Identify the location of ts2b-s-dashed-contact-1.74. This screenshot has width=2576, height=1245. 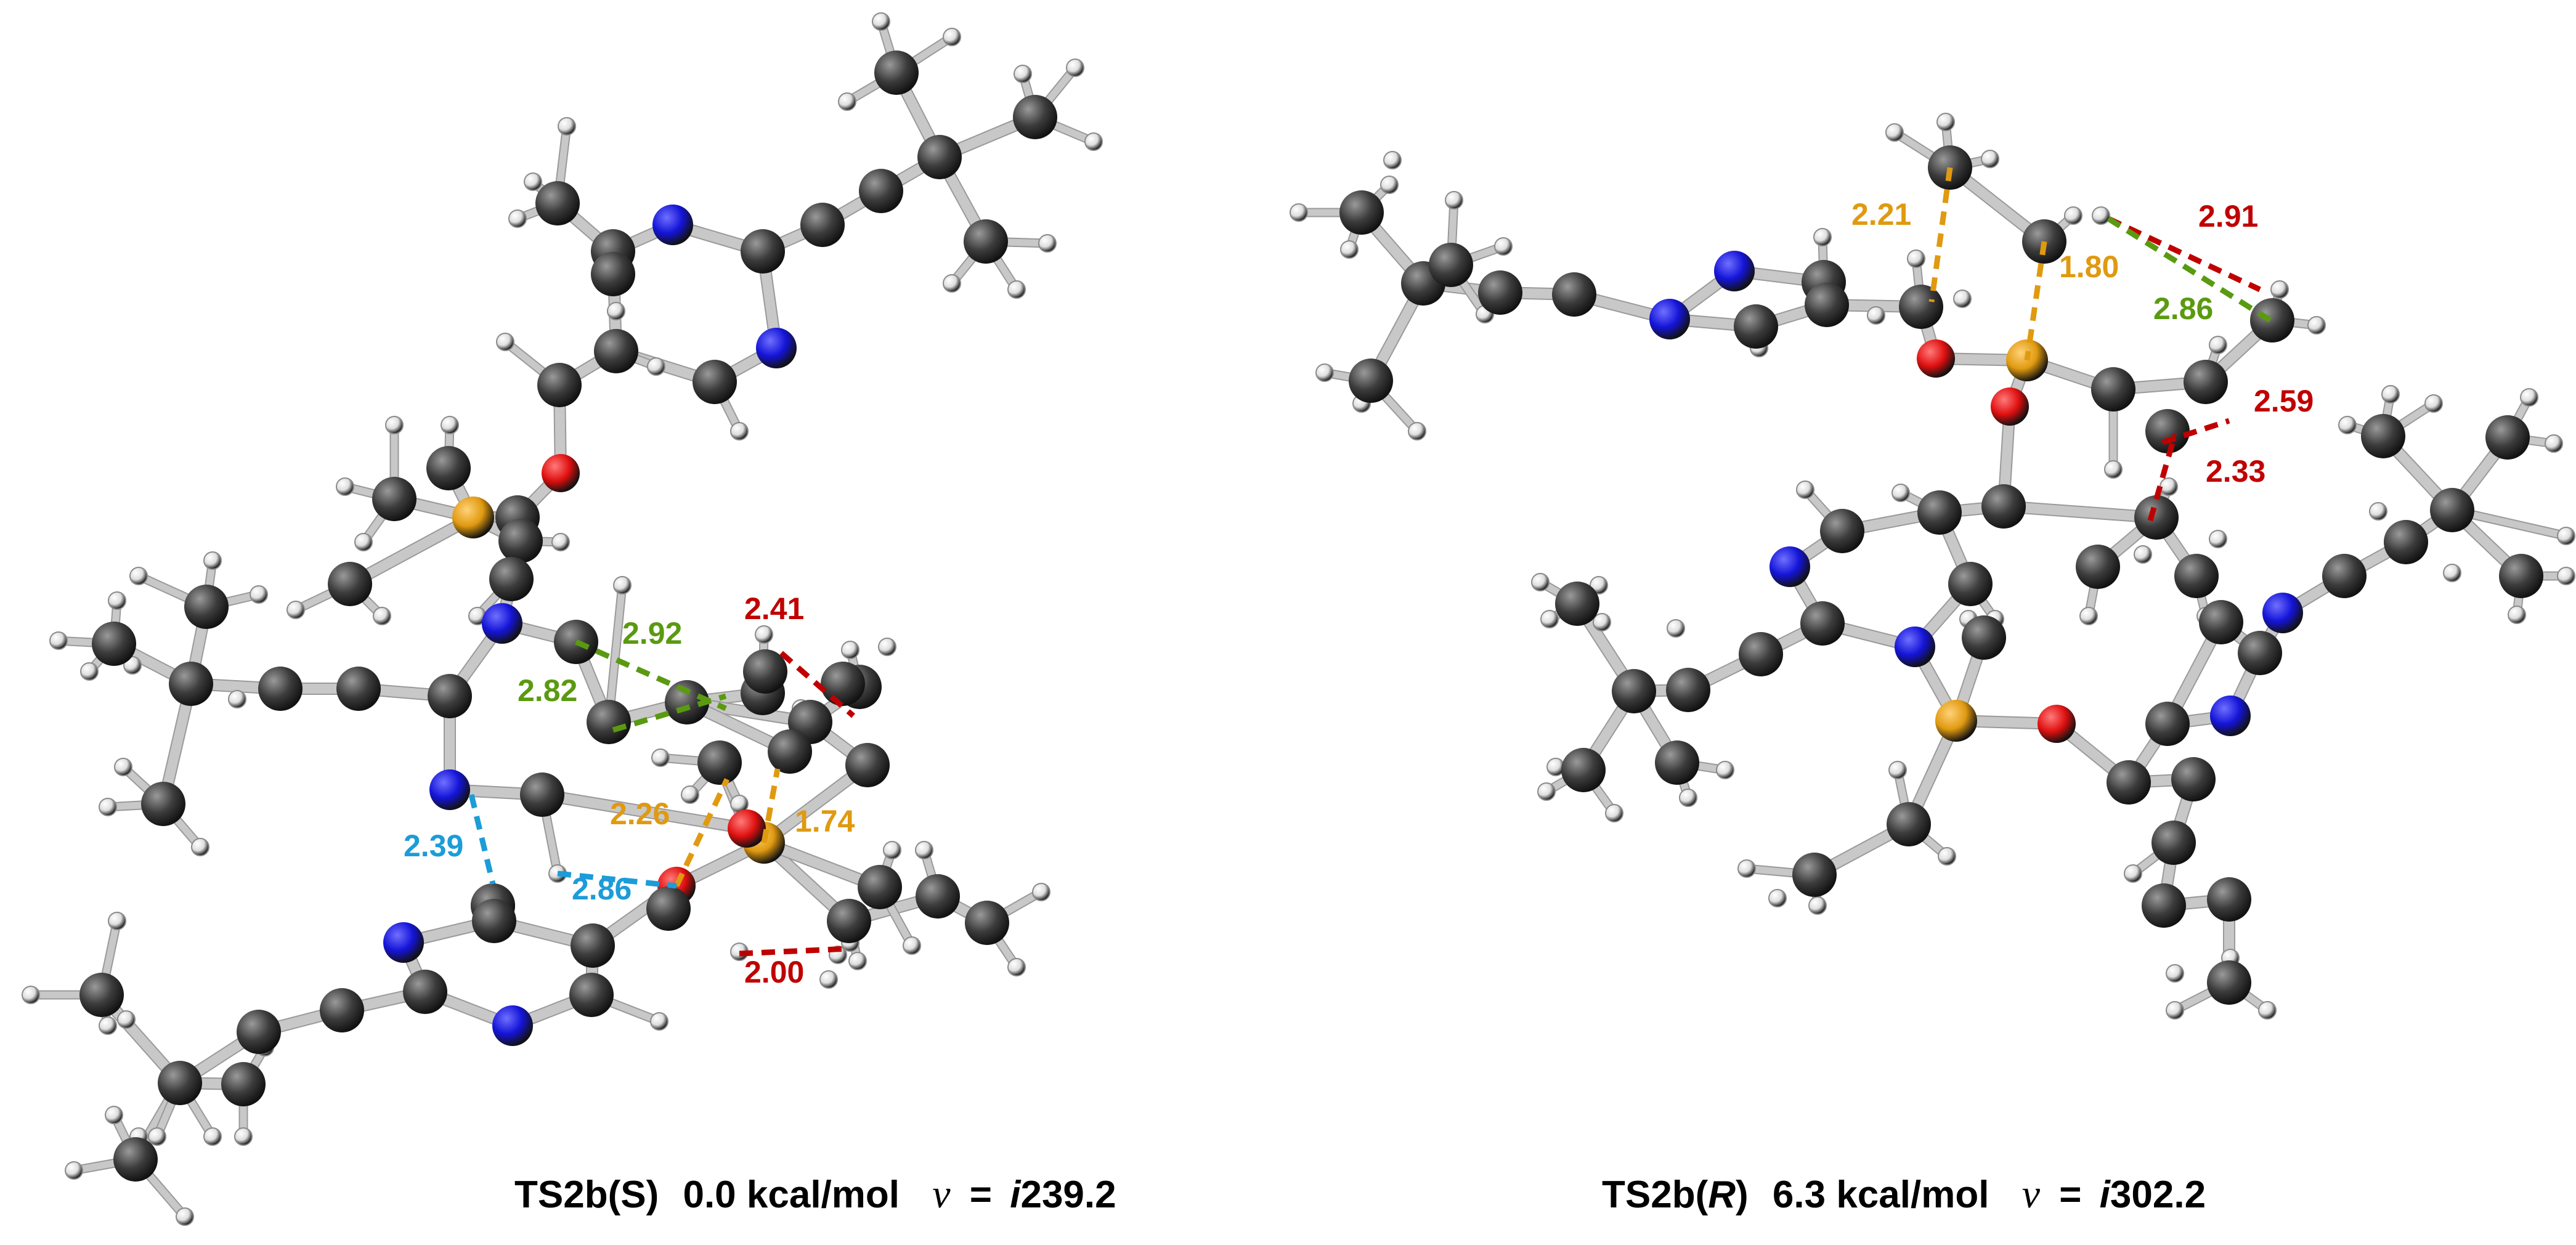
(771, 806).